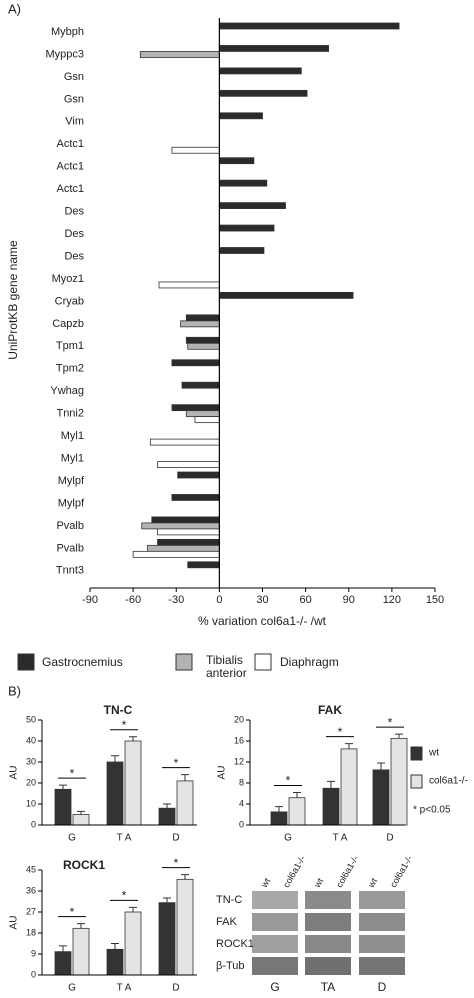  Describe the element at coordinates (274, 987) in the screenshot. I see `group-label: G` at that location.